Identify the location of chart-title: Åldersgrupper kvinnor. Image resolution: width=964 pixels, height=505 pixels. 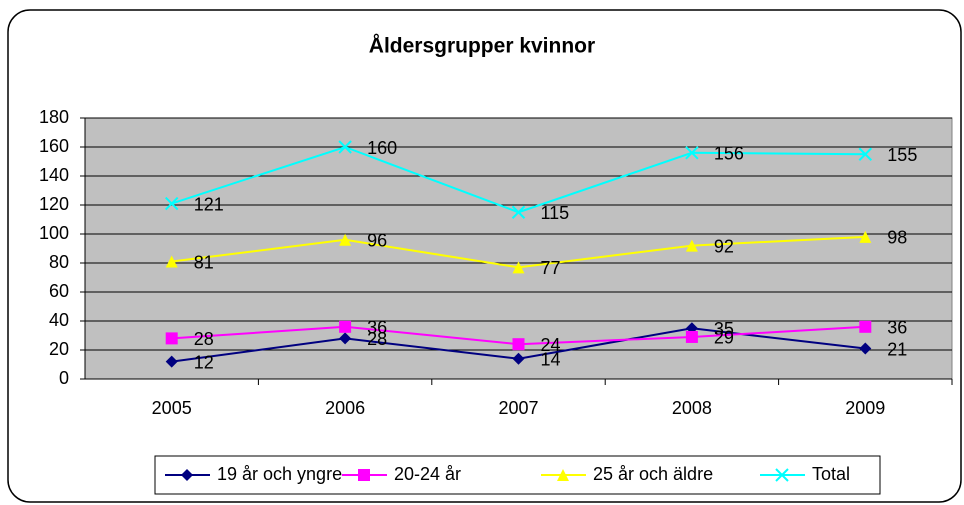
(482, 46).